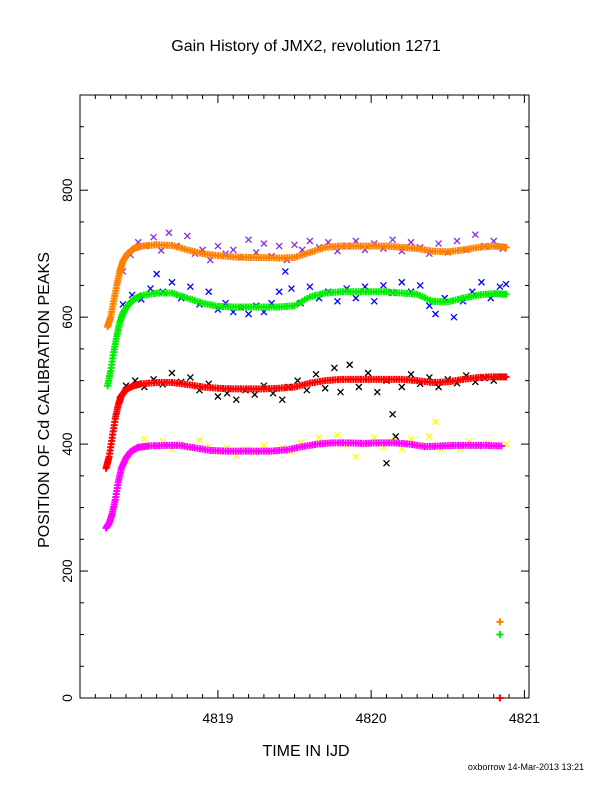 This screenshot has height=792, width=612. I want to click on chart-title: Gain History of JMX2, revolution 1271, so click(306, 46).